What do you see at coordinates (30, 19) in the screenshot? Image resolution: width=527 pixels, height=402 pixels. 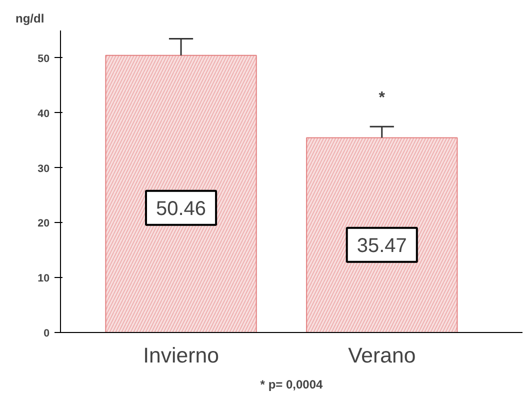 I see `y-axis-title: ng/dl` at bounding box center [30, 19].